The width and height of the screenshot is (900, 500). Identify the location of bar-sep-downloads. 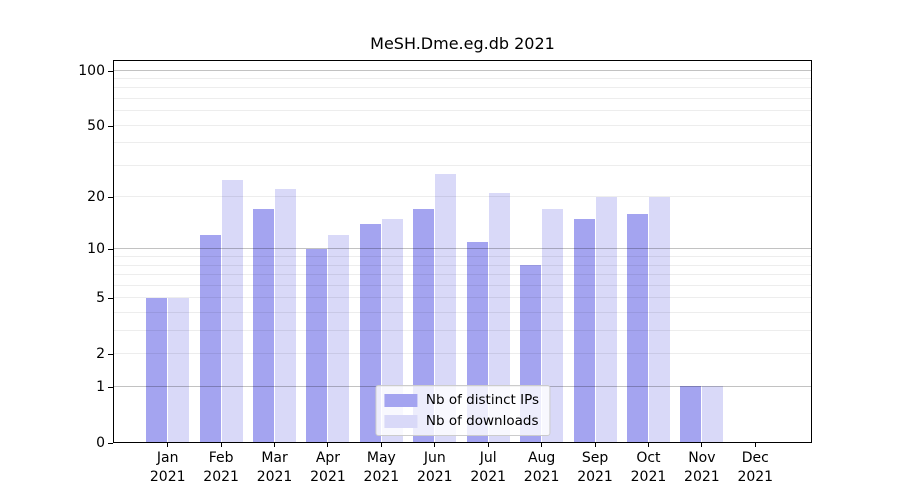
(606, 319).